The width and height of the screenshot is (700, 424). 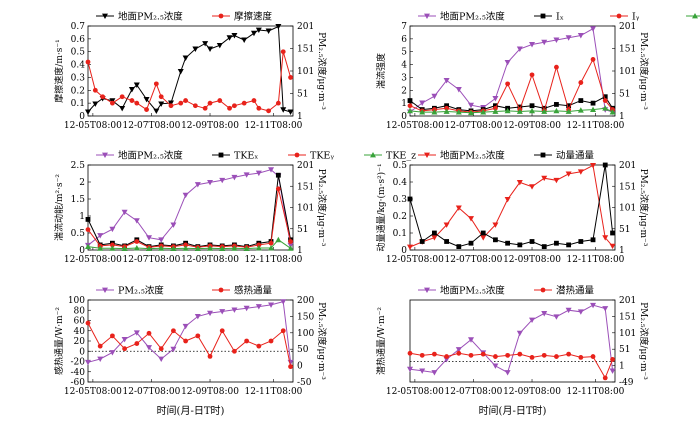 What do you see at coordinates (274, 392) in the screenshot?
I see `x-tick-label: 12-11T08:00` at bounding box center [274, 392].